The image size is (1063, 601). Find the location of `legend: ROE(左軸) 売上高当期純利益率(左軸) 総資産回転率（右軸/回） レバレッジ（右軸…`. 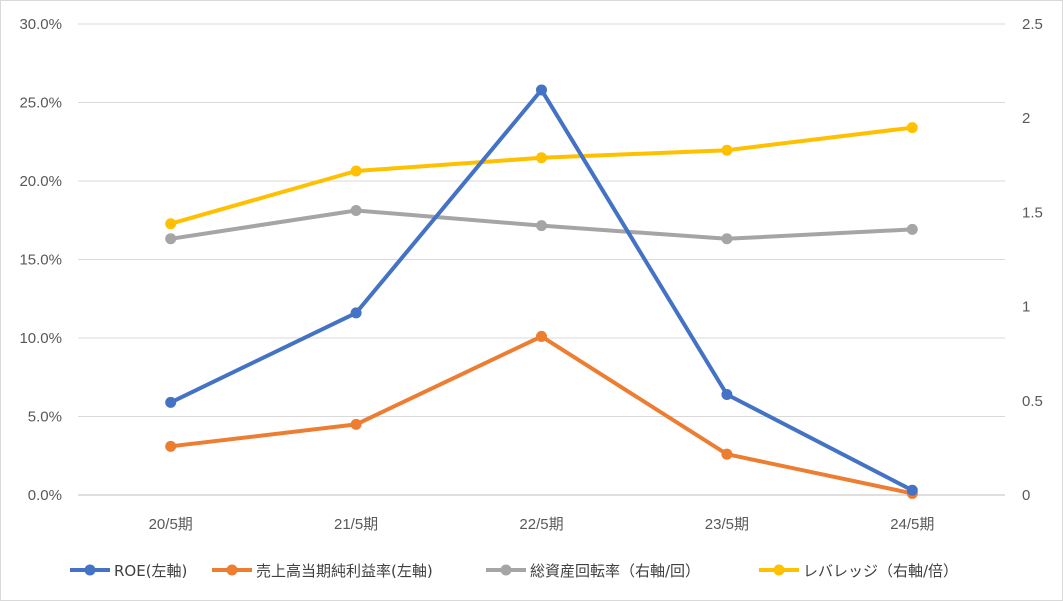

legend: ROE(左軸) 売上高当期純利益率(左軸) 総資産回転率（右軸/回） レバレッジ（右軸… is located at coordinates (514, 571).